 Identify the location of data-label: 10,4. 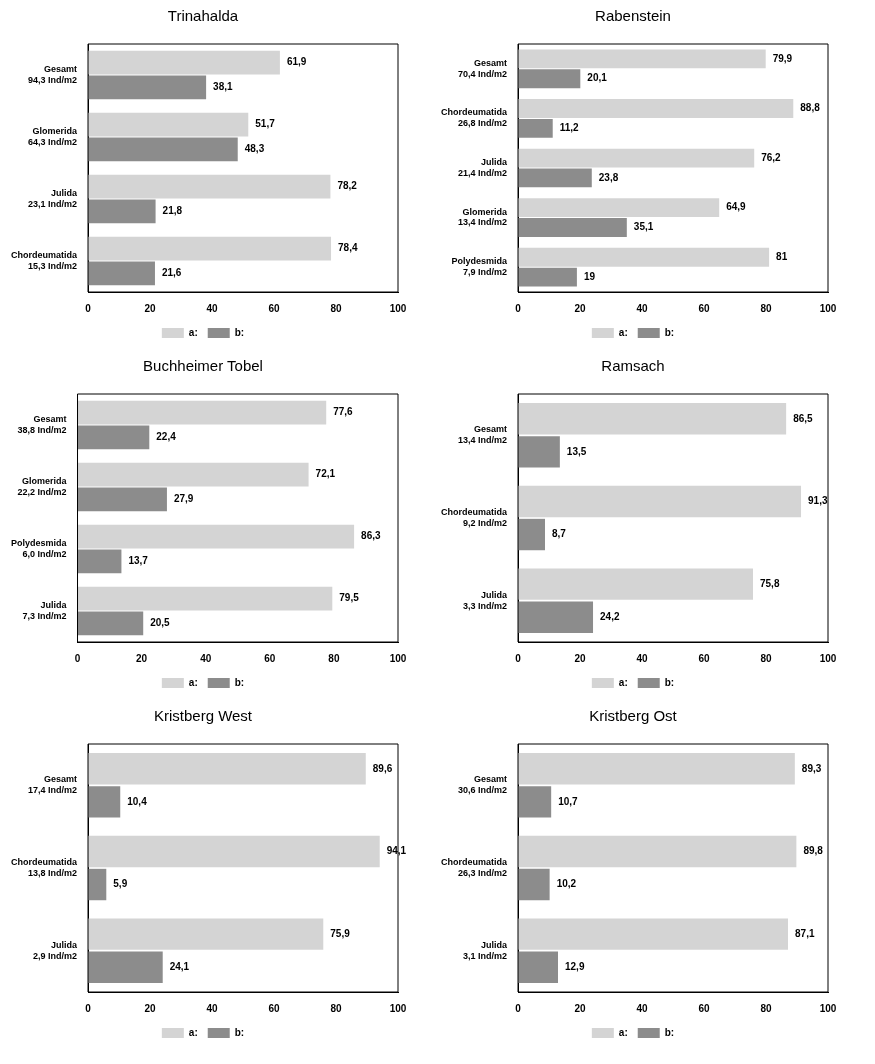
(137, 801).